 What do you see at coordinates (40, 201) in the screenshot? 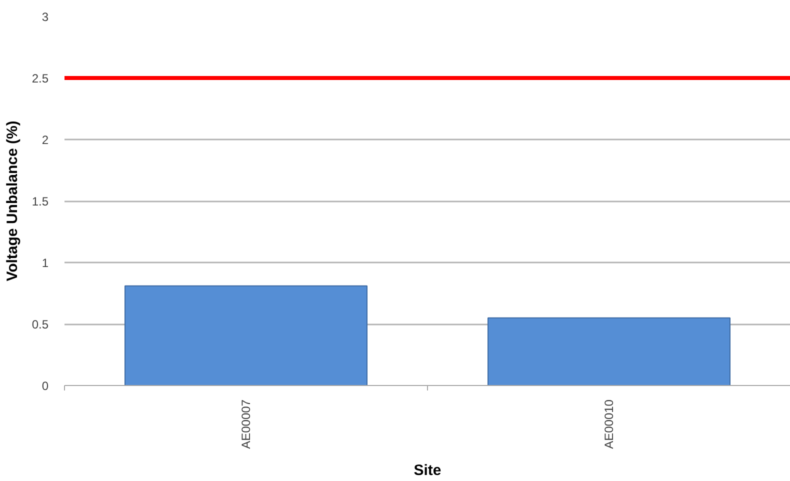
I see `y-tick-label: 1.5` at bounding box center [40, 201].